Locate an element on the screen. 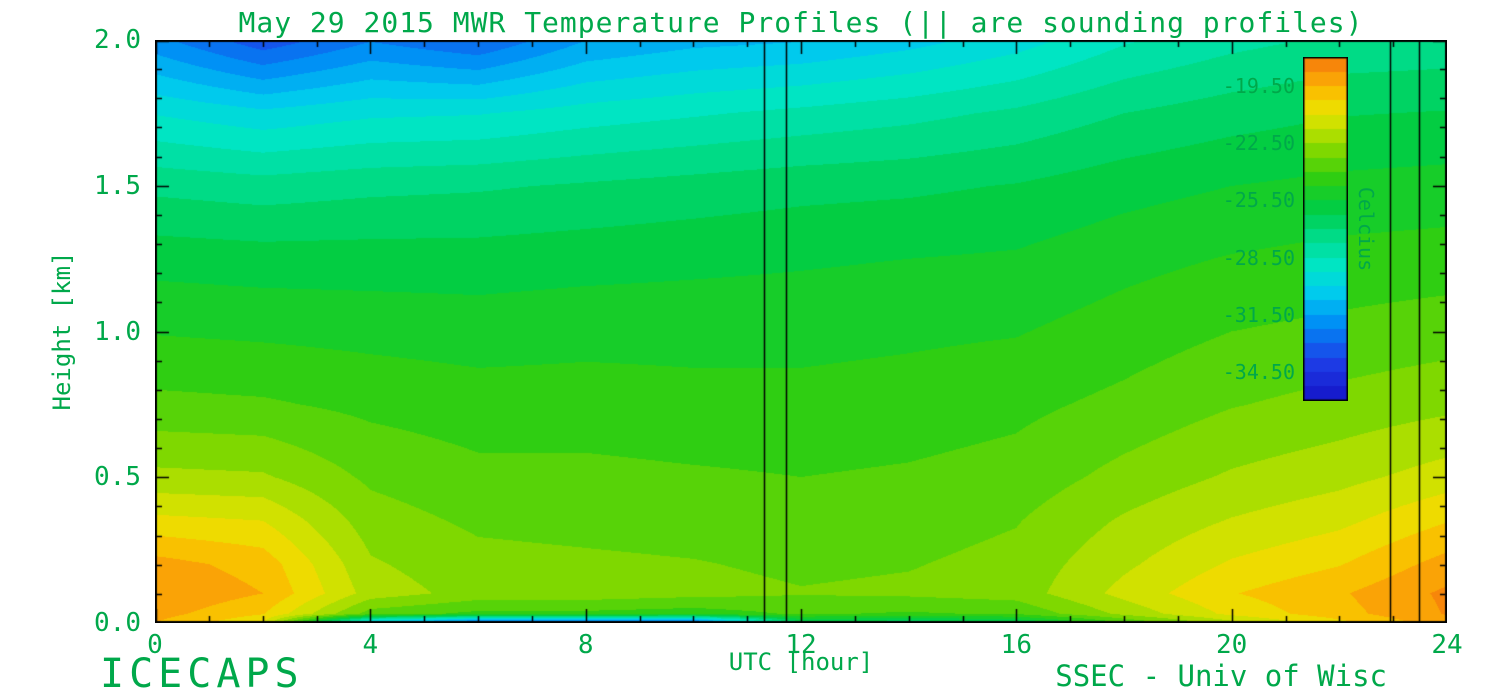 This screenshot has width=1500, height=700. colorbar-tick-label: -31.50 is located at coordinates (1258, 315).